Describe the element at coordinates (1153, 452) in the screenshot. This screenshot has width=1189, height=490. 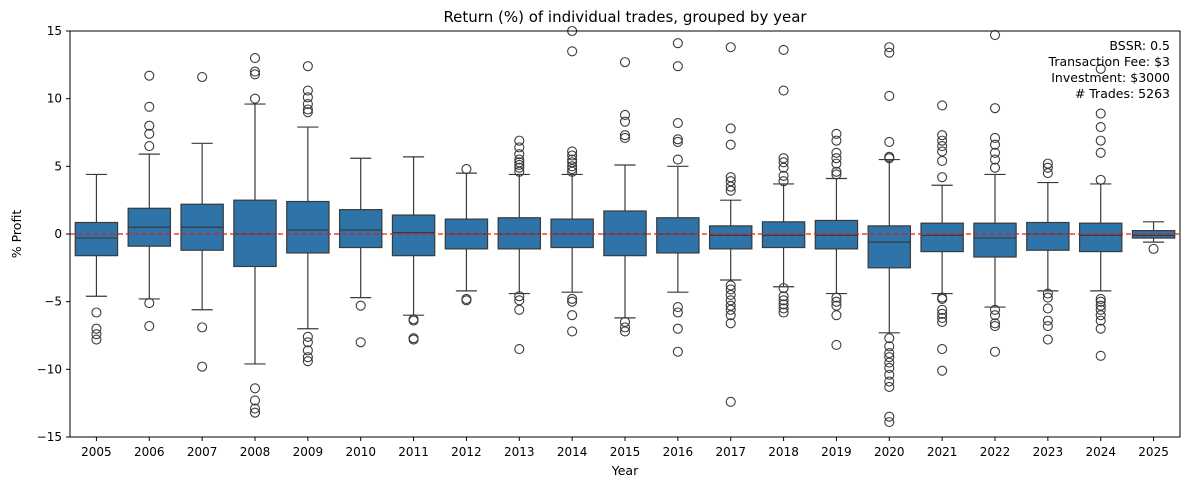
I see `x-tick-label: 2025` at that location.